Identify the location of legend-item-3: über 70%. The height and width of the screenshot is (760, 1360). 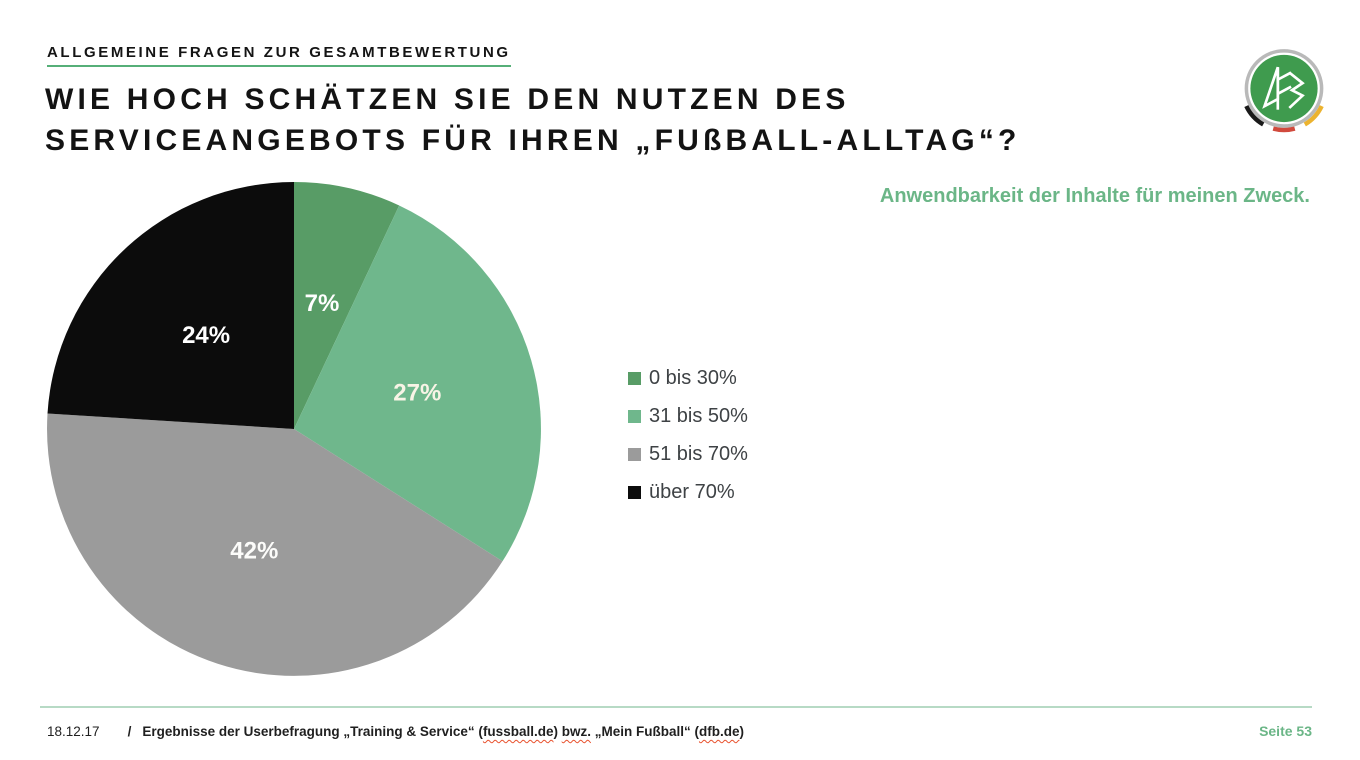
(688, 492).